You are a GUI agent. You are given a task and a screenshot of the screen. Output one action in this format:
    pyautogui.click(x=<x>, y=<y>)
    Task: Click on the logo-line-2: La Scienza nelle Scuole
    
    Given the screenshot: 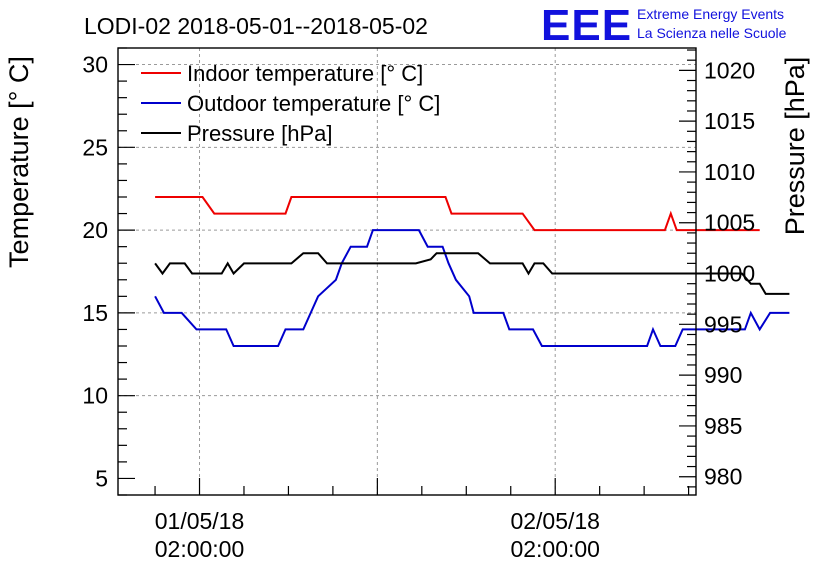 What is the action you would take?
    pyautogui.click(x=712, y=33)
    